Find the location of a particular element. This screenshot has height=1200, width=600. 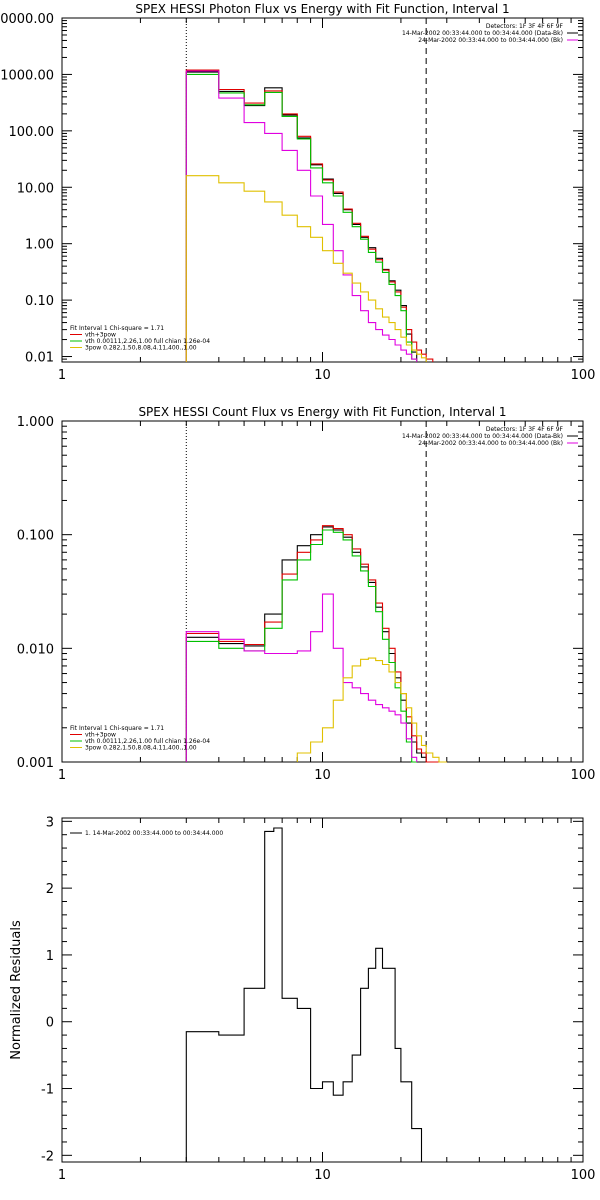

y-tick-label: 1.00 is located at coordinates (39, 245).